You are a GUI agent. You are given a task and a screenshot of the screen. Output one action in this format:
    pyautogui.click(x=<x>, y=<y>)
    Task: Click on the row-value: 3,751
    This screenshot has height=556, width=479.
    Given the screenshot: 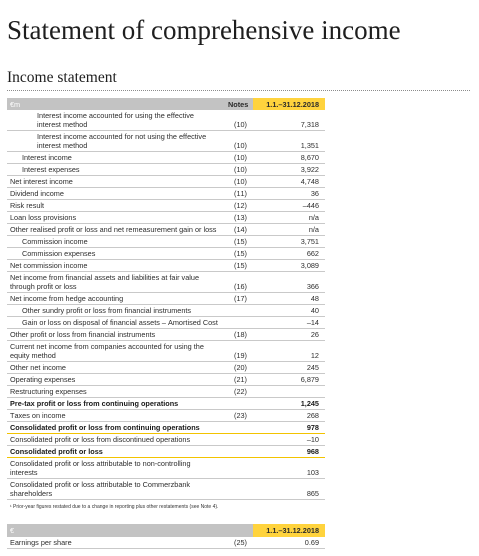 What is the action you would take?
    pyautogui.click(x=289, y=242)
    